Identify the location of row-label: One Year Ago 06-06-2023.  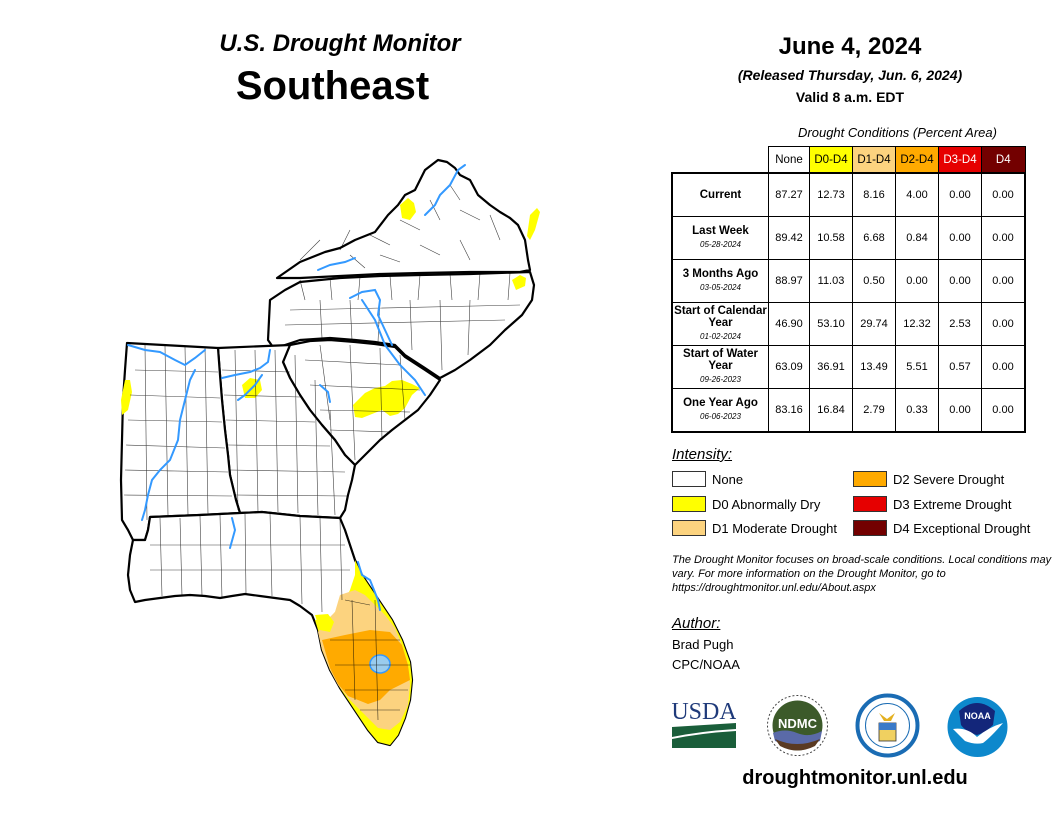
(720, 410).